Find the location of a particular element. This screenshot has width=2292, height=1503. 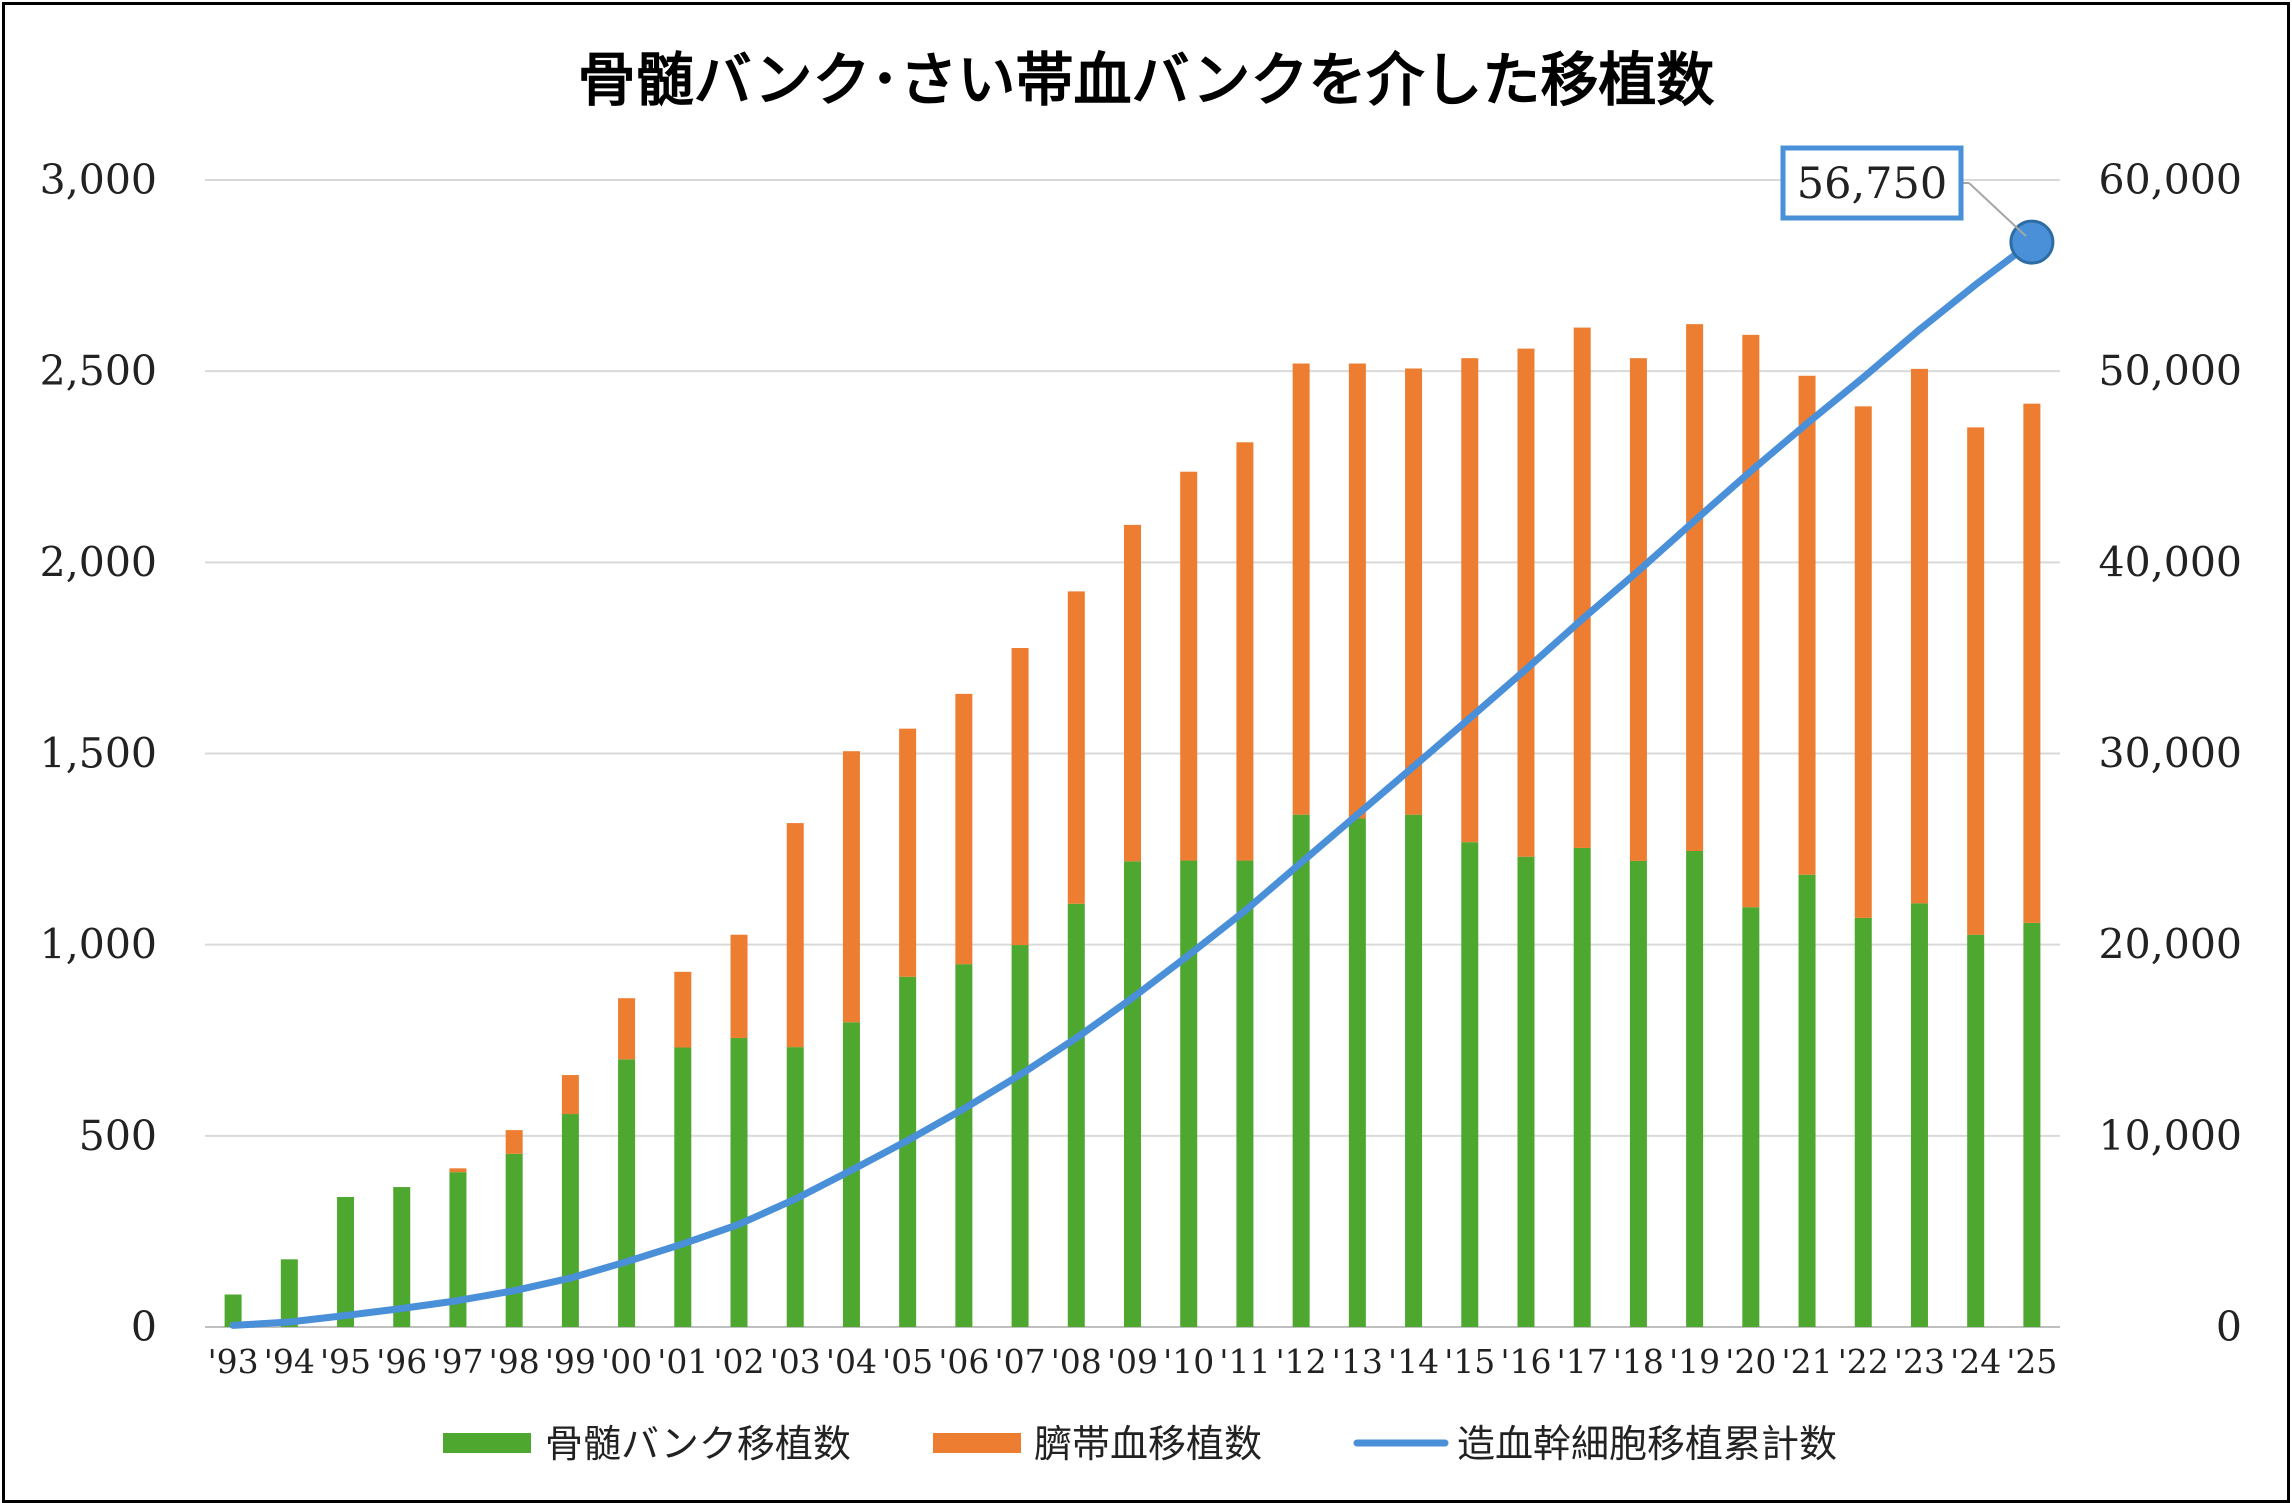

x-axis-tick-label: '95 is located at coordinates (345, 1361).